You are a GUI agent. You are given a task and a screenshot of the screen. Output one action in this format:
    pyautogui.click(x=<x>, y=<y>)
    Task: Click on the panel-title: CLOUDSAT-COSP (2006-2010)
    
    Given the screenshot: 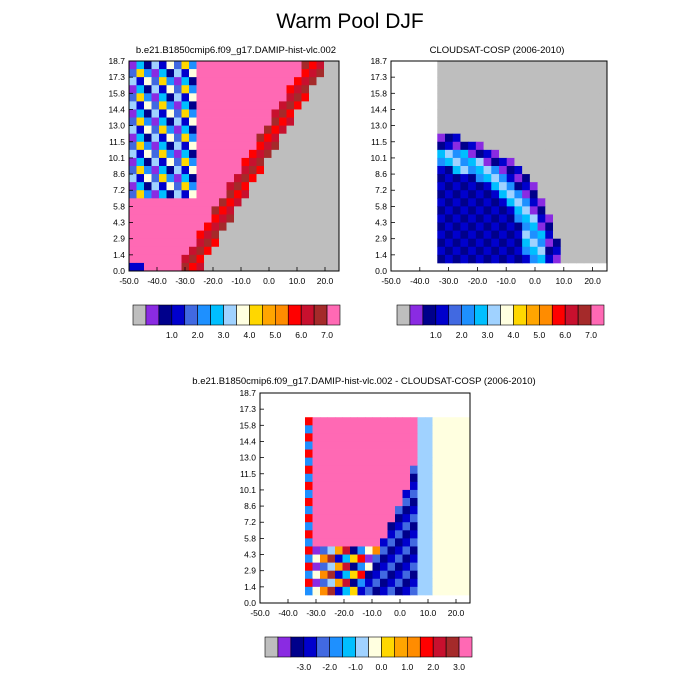 What is the action you would take?
    pyautogui.click(x=497, y=50)
    